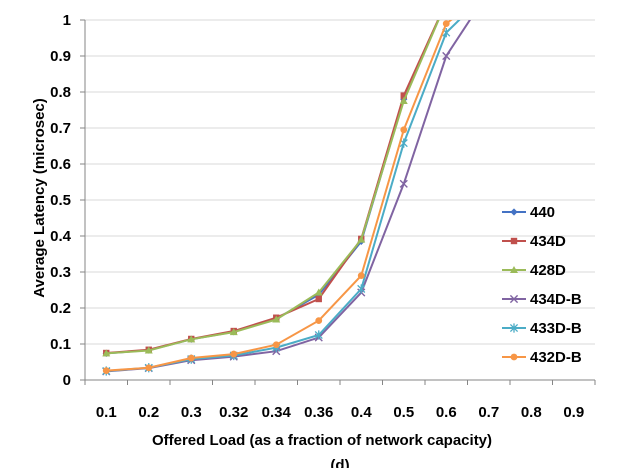 This screenshot has width=624, height=468. What do you see at coordinates (60, 92) in the screenshot?
I see `y-tick-label: 0.8` at bounding box center [60, 92].